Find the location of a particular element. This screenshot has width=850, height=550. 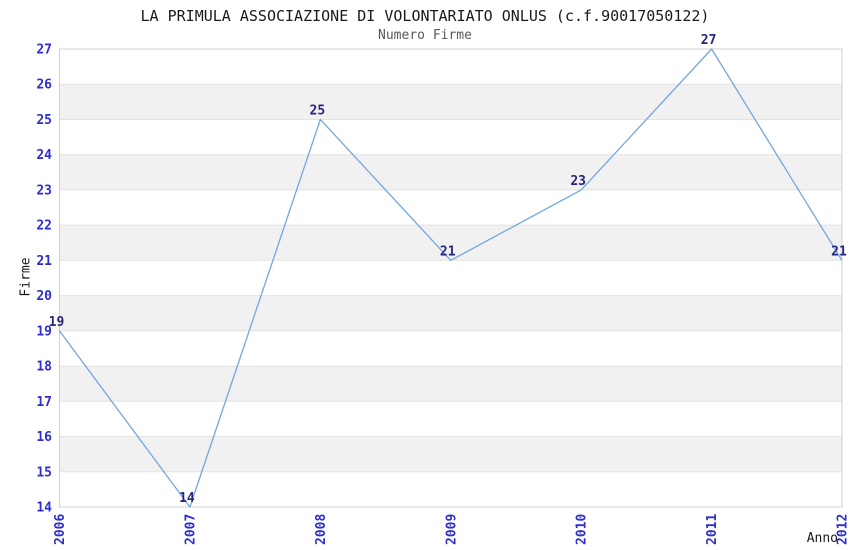

y-tick-label: 25 is located at coordinates (44, 120).